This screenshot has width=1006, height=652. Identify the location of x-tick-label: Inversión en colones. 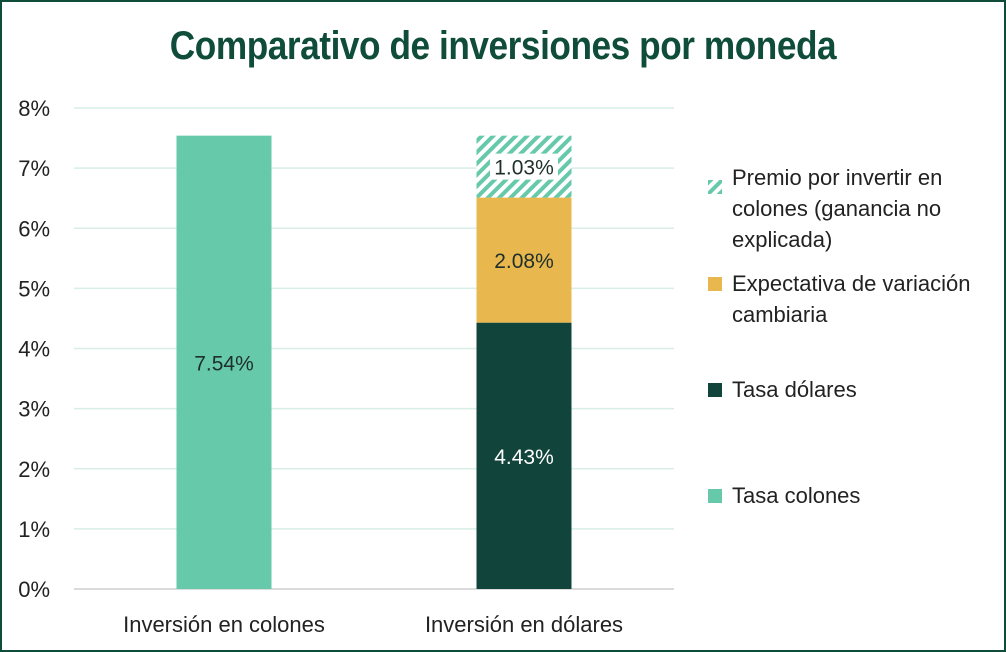
(224, 624).